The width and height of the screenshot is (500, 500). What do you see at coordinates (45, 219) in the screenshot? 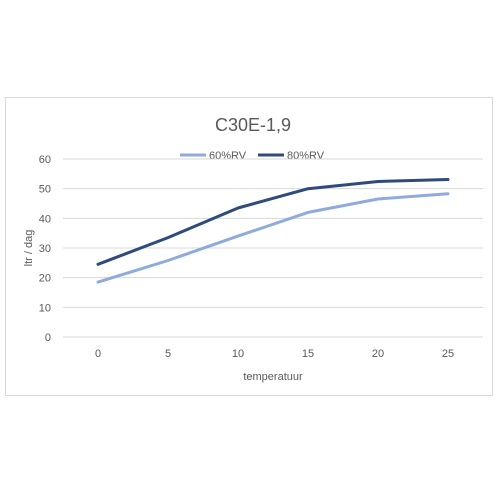
I see `y-tick-label: 40` at bounding box center [45, 219].